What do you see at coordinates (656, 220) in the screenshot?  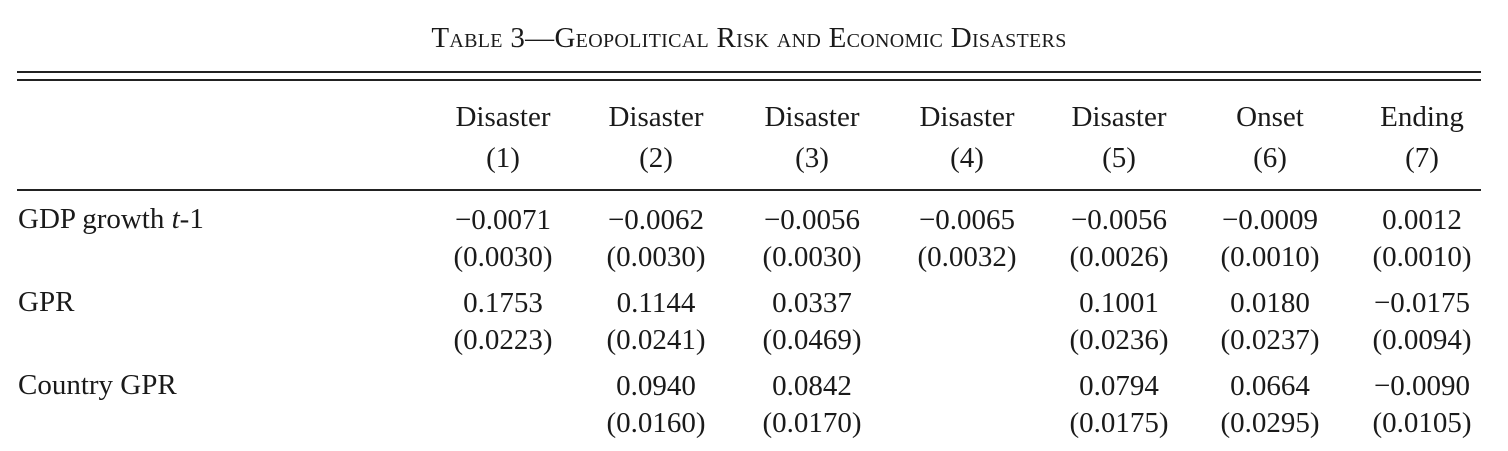 I see `coefficient: −0.0062` at bounding box center [656, 220].